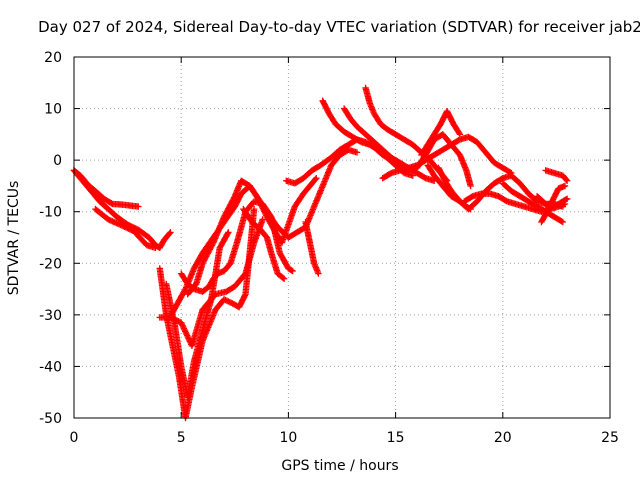 The image size is (640, 480). What do you see at coordinates (50, 419) in the screenshot?
I see `y-tick-label: -50` at bounding box center [50, 419].